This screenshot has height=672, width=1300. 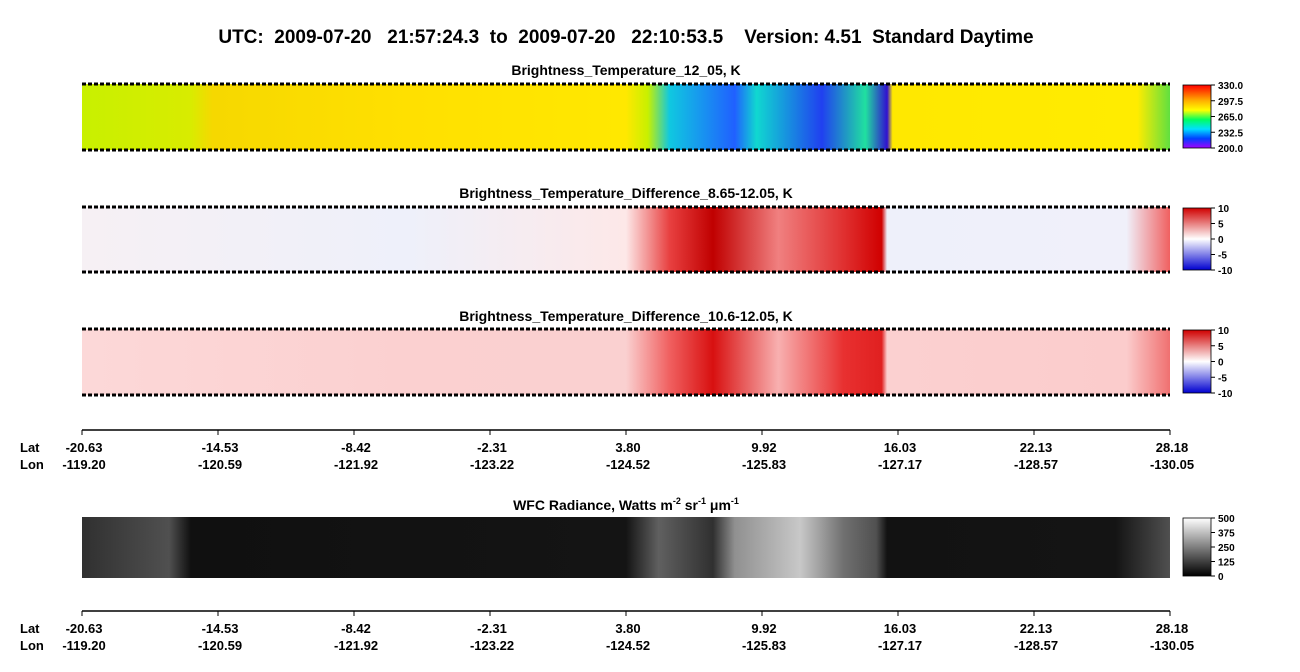 I want to click on colorbar-label: 250, so click(x=1226, y=548).